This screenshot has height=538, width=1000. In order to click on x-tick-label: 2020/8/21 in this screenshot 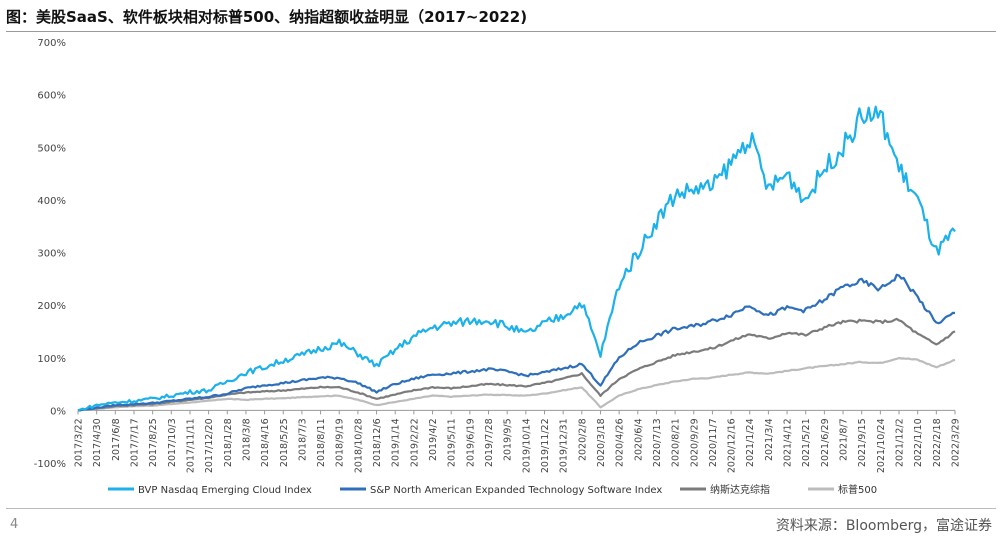, I will do `click(676, 442)`.